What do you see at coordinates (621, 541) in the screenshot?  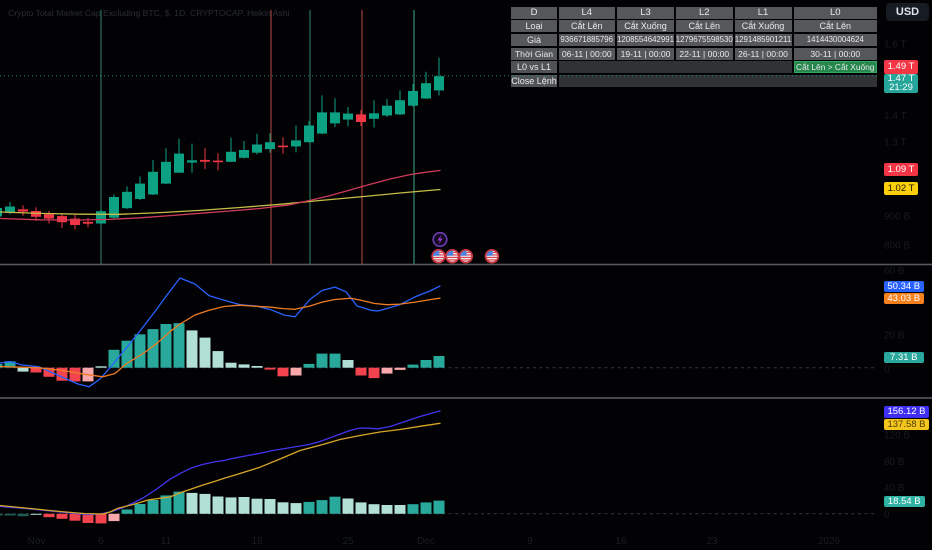 I see `svg-text: 16` at bounding box center [621, 541].